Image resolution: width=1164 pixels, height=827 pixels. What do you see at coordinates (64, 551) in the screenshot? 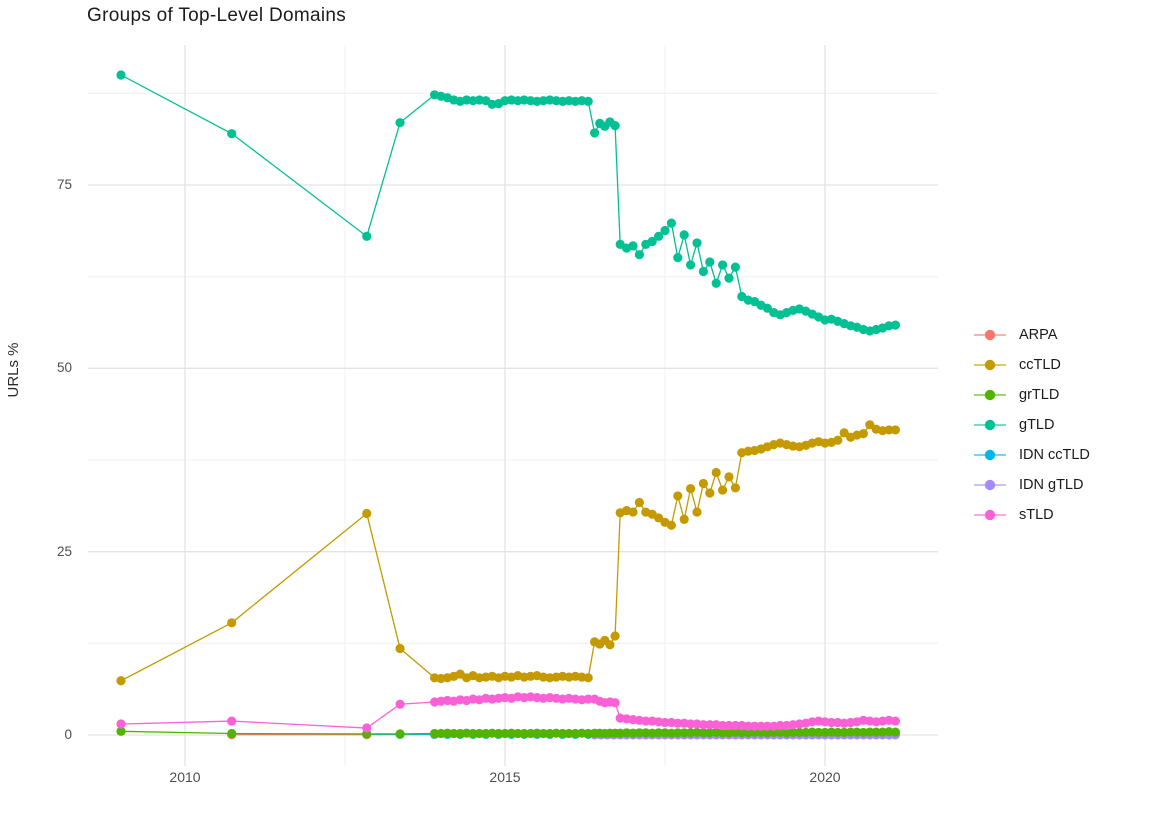
I see `y-tick-label-25: 25` at bounding box center [64, 551].